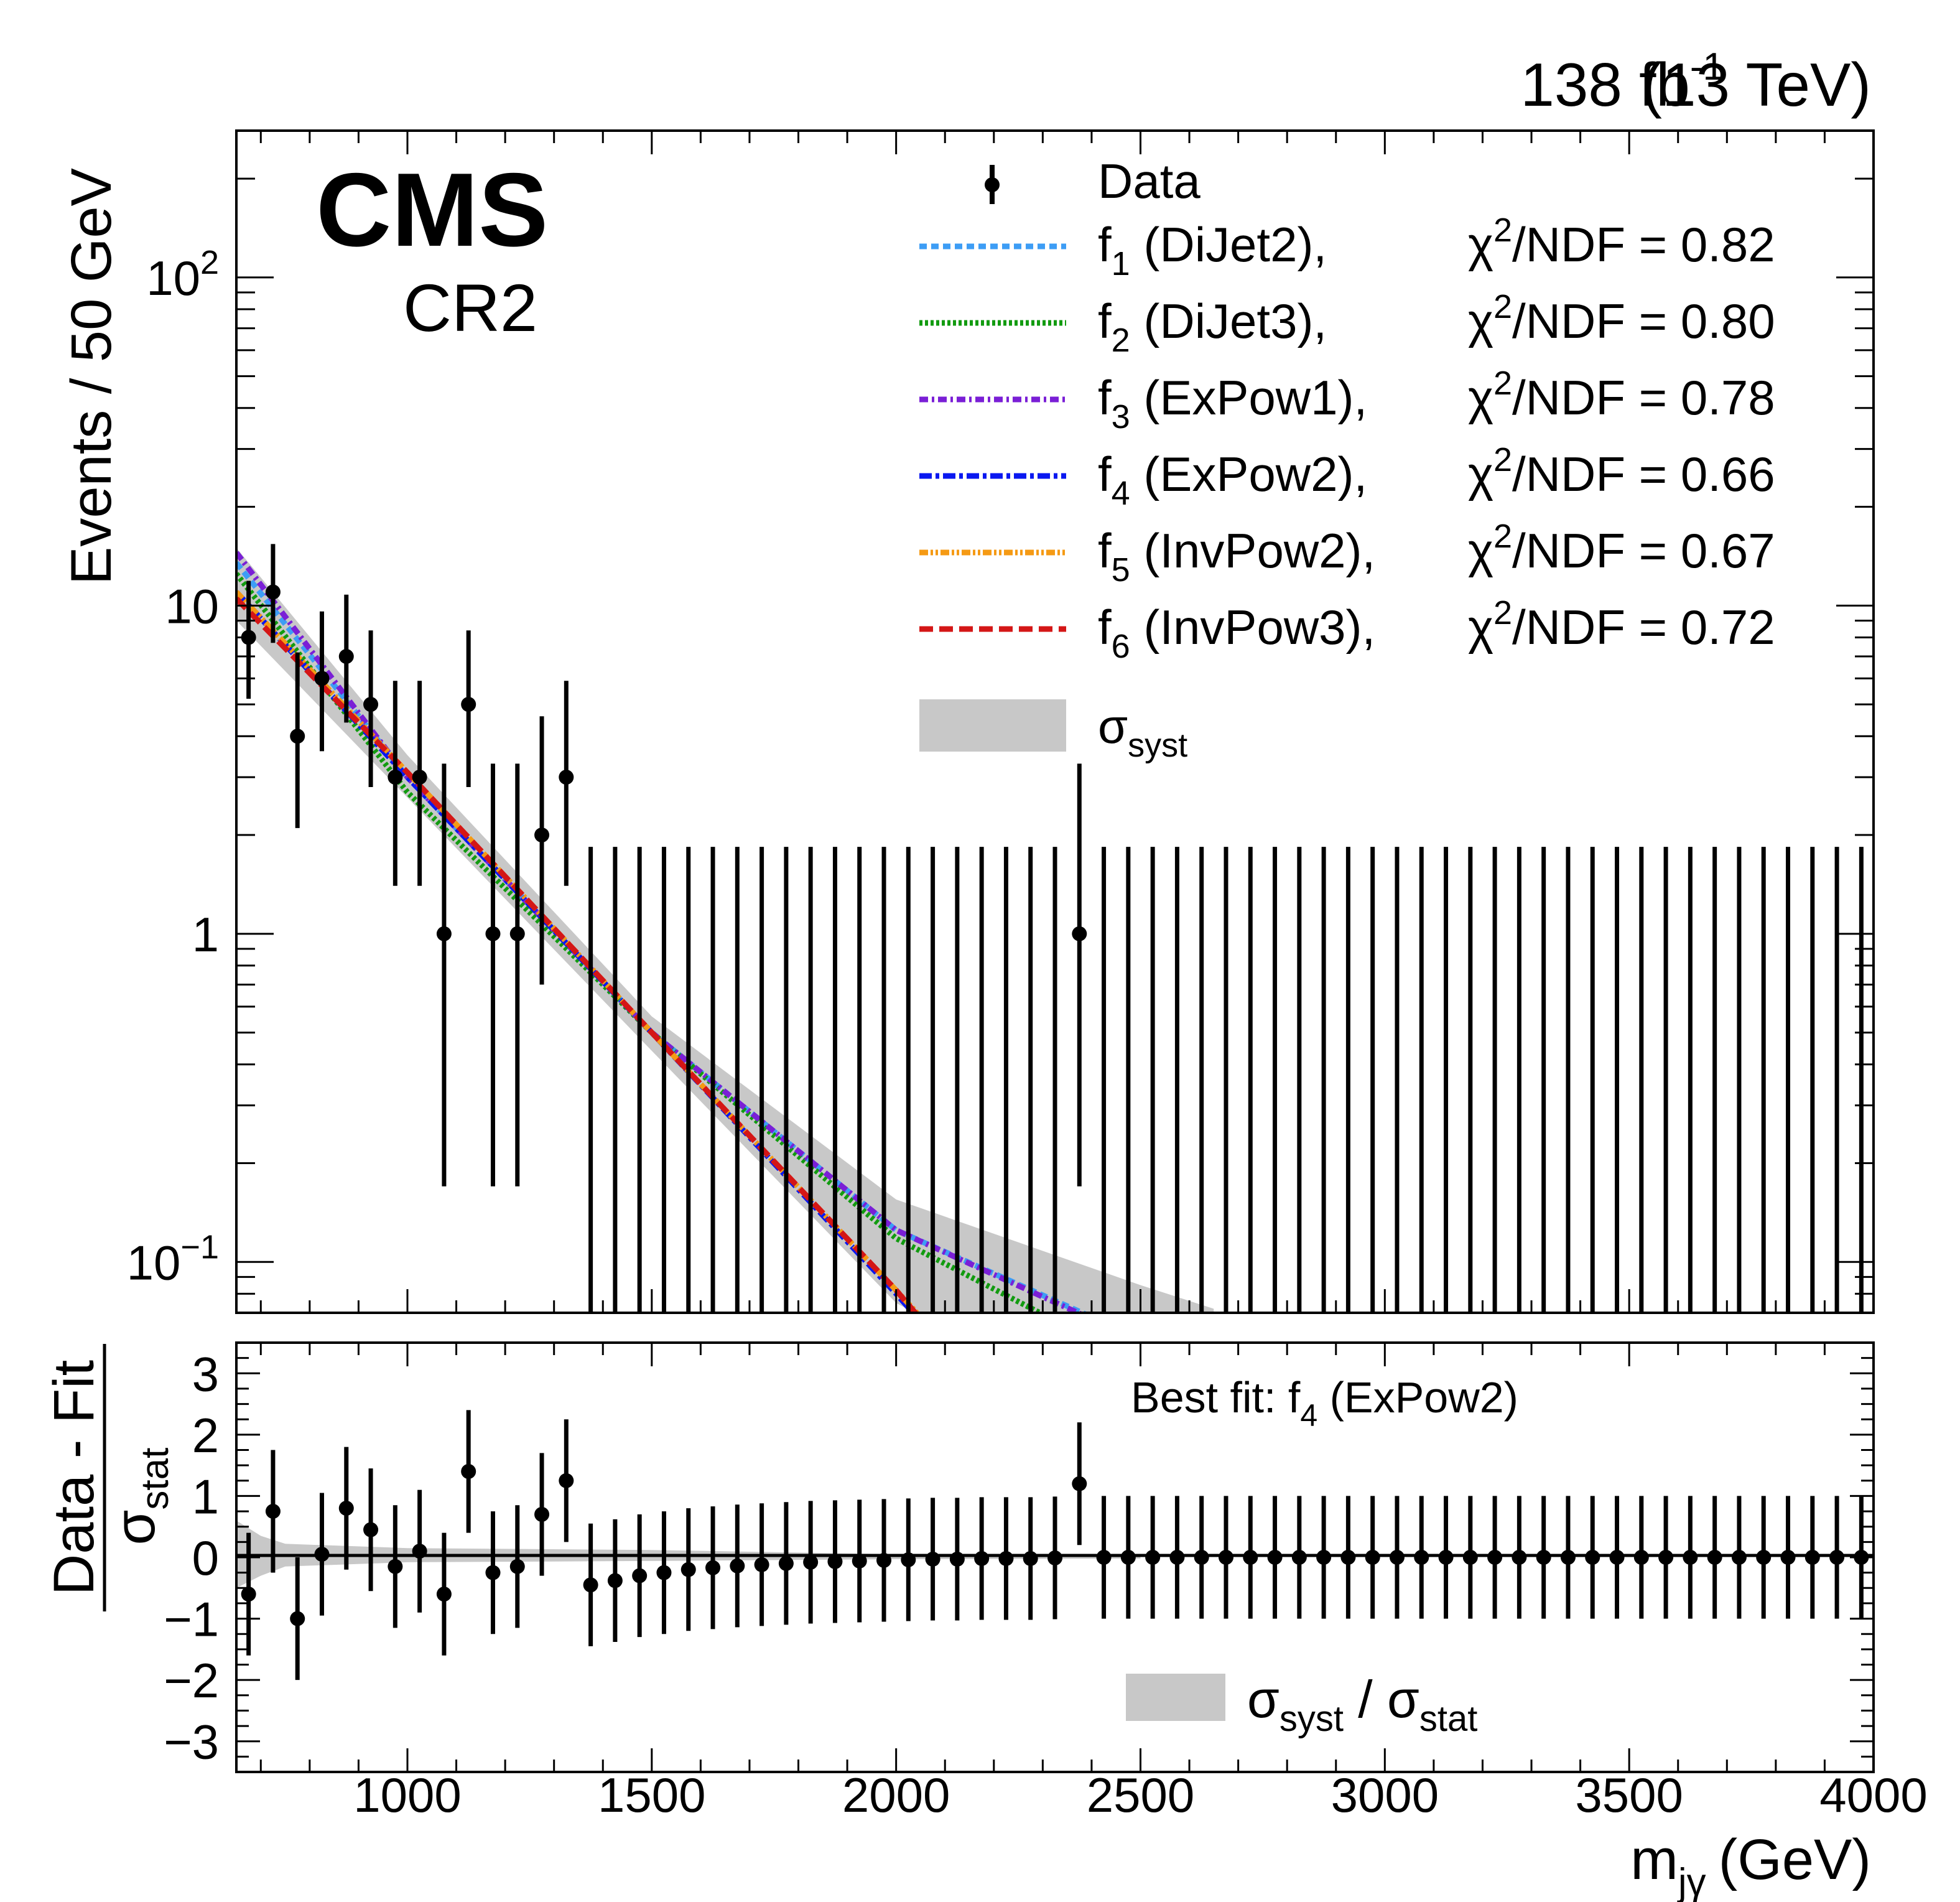 The width and height of the screenshot is (1960, 1902). Describe the element at coordinates (1621, 548) in the screenshot. I see `legend-chi2-f5: χ2/NDF = 0.67` at that location.